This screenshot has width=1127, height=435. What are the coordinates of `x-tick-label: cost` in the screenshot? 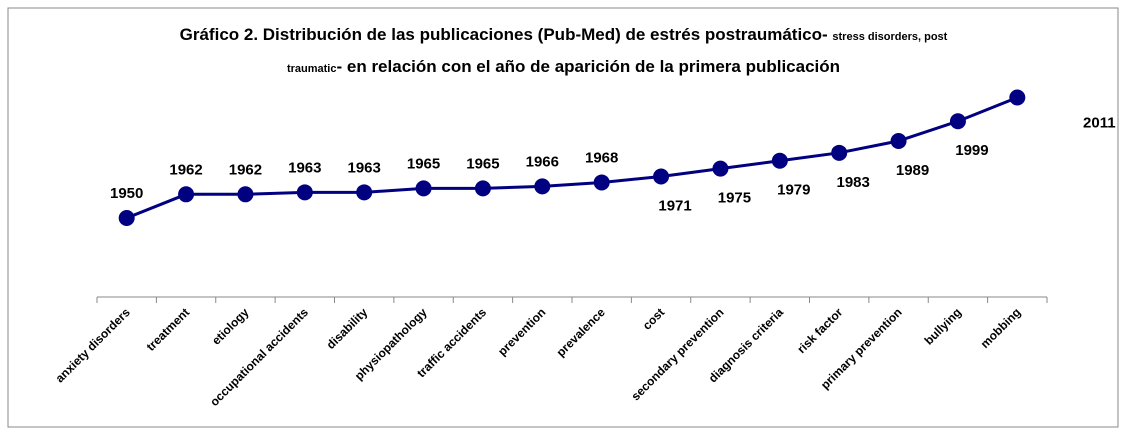 It's located at (653, 318).